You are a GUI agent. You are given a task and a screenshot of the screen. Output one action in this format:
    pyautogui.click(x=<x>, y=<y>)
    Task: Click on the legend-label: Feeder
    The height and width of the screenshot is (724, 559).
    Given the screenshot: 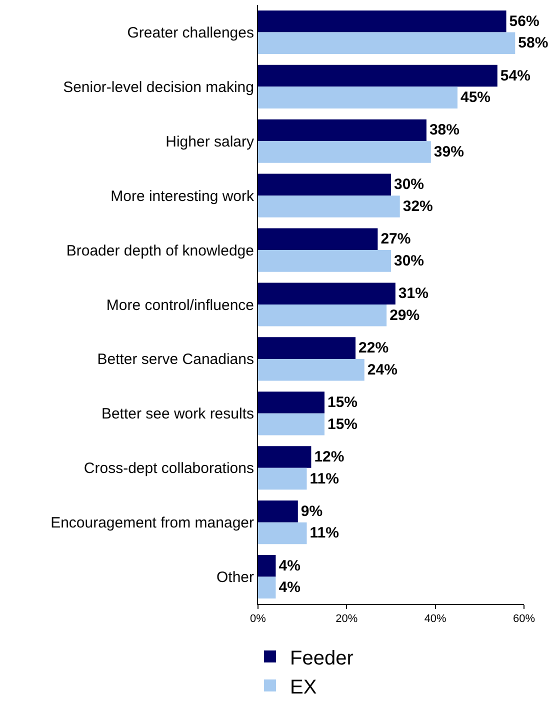 What is the action you would take?
    pyautogui.click(x=322, y=658)
    